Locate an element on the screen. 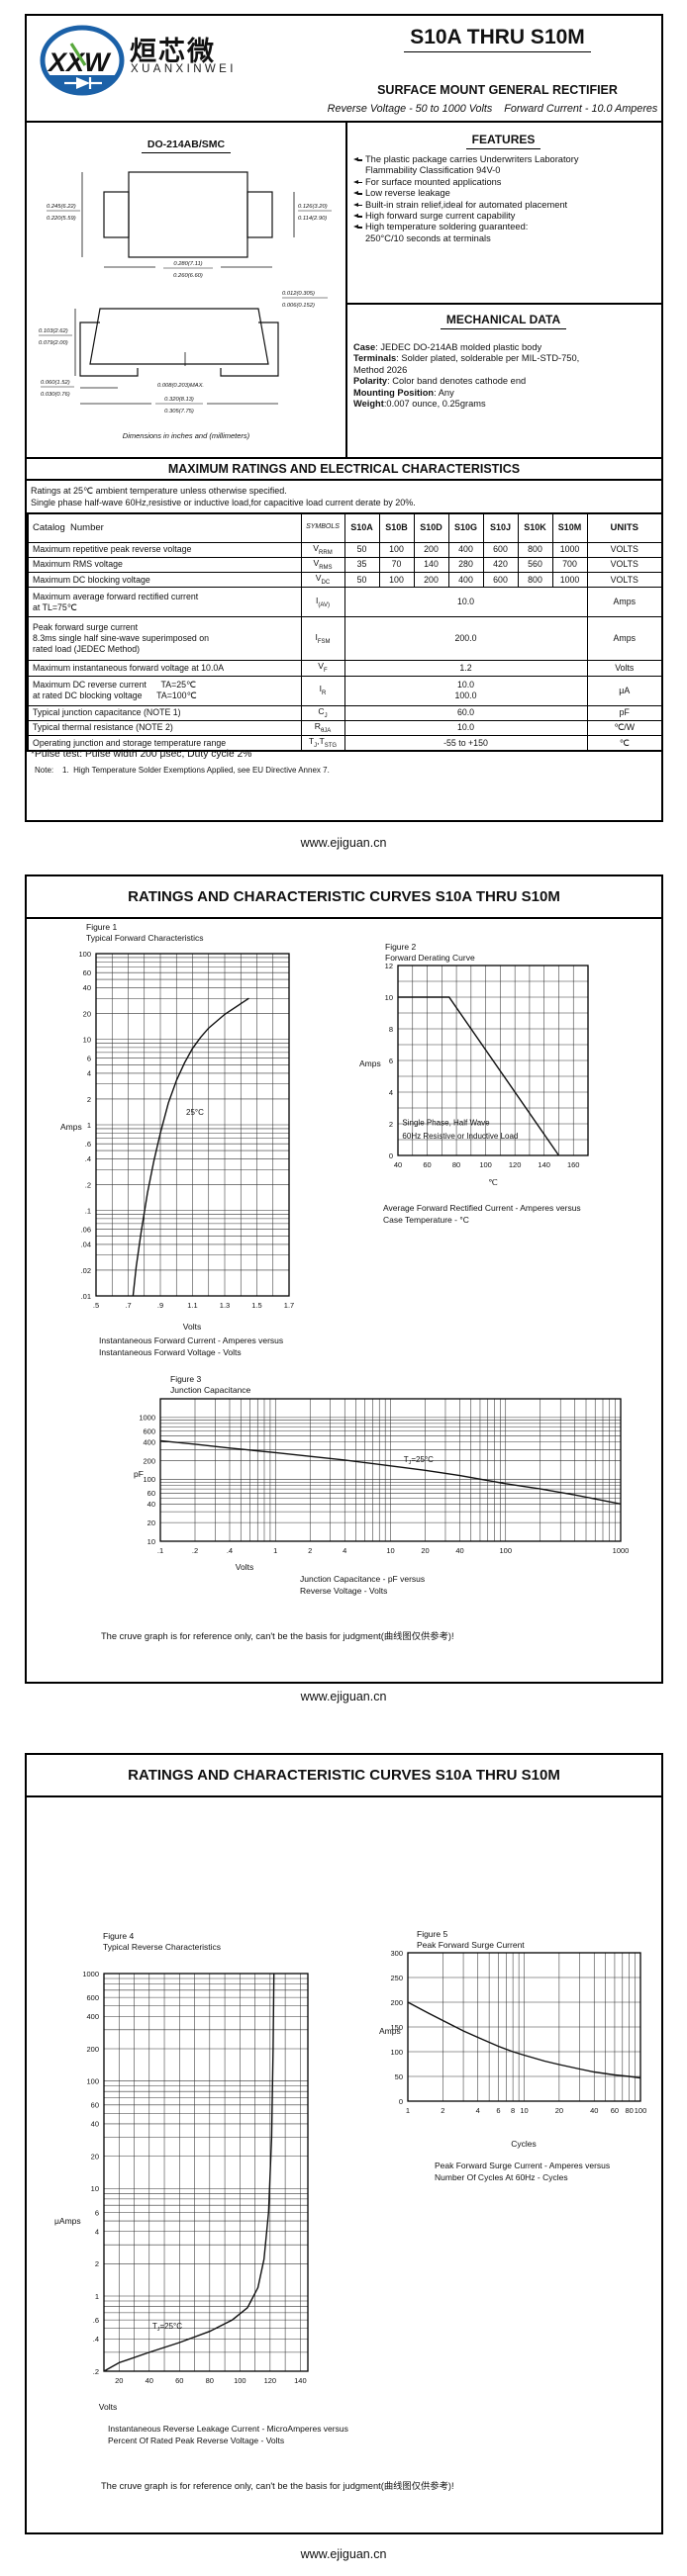 This screenshot has height=2576, width=687. mechanical-value: : Color band denotes cathode end is located at coordinates (457, 382).